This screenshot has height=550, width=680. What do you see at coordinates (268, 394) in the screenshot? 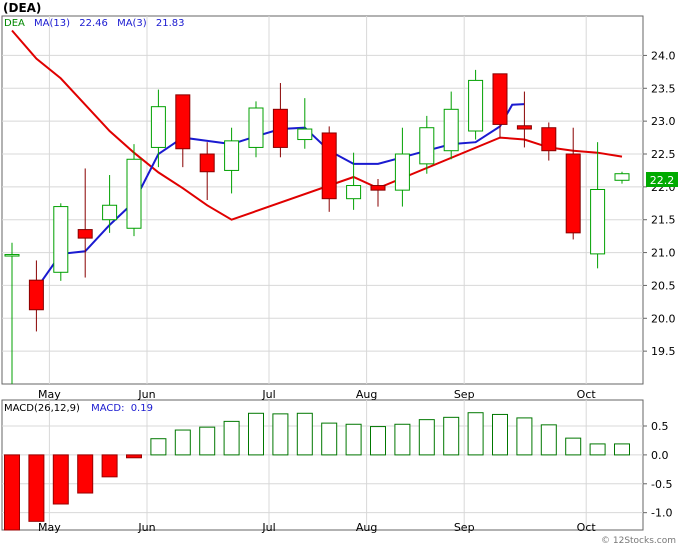
I see `month-label: Jul` at bounding box center [268, 394].